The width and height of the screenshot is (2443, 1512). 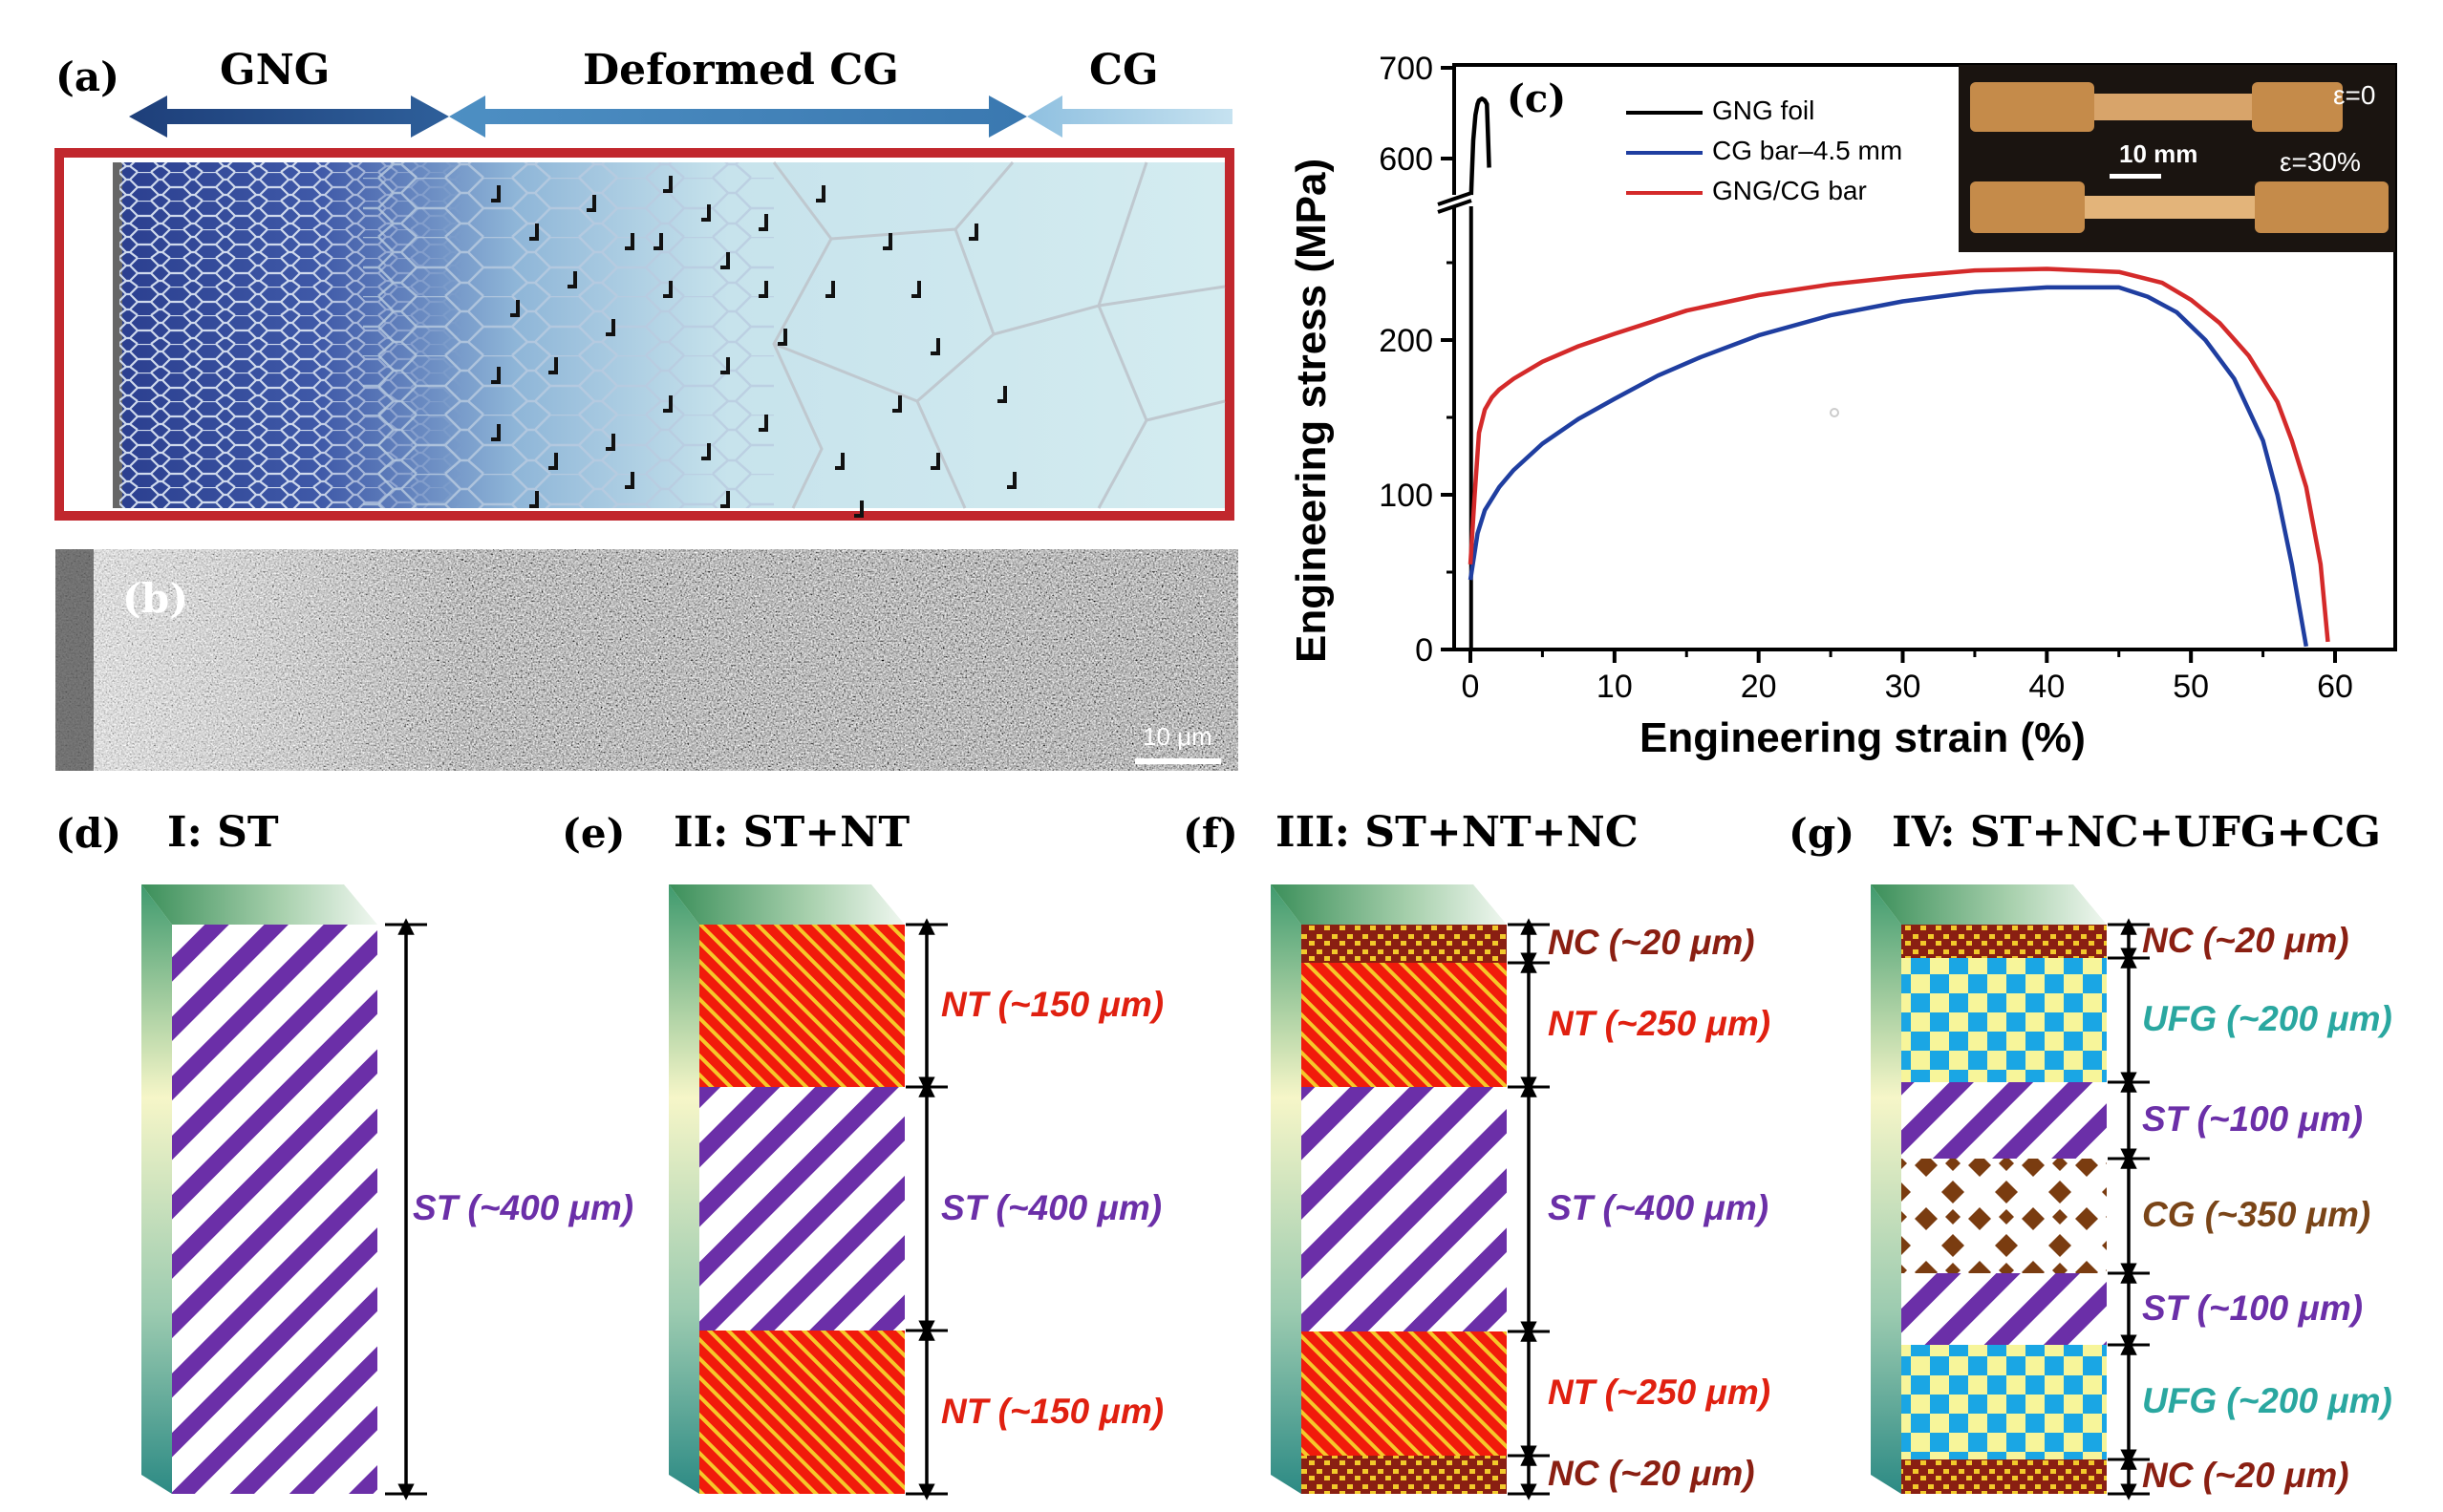 I want to click on x-tick-label: 40, so click(x=2047, y=687).